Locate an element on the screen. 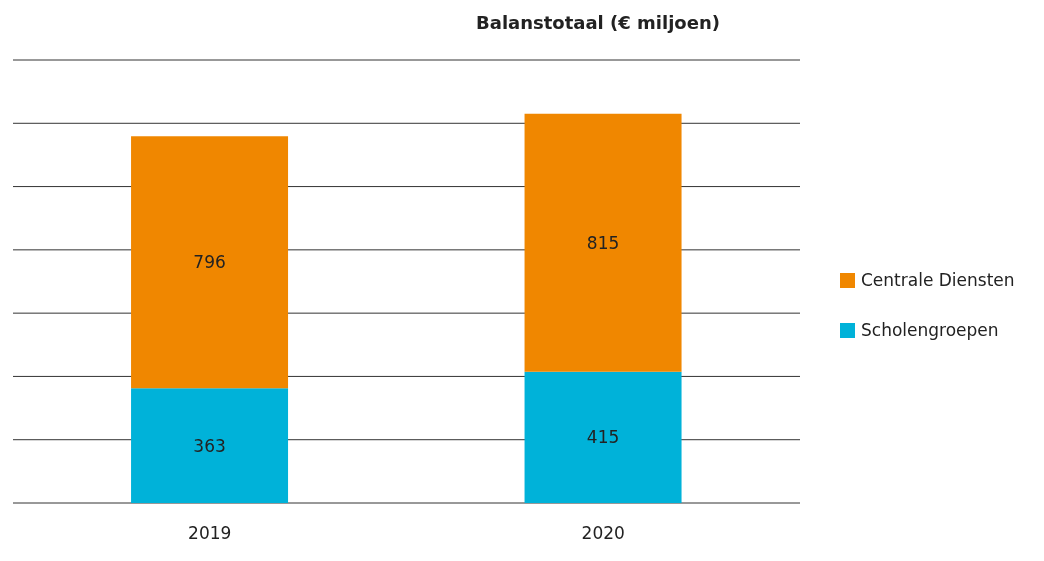  data-label: 796 is located at coordinates (209, 262).